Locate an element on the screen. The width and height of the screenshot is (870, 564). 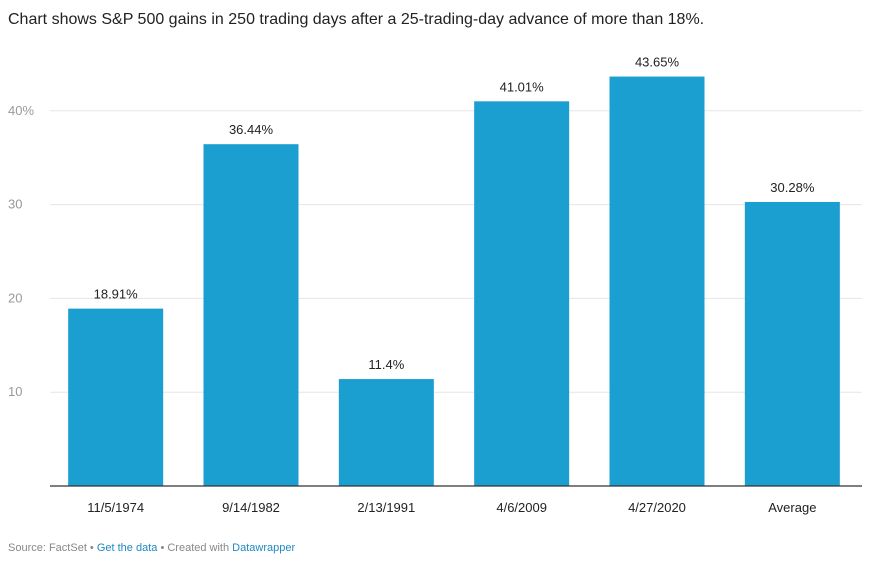
x-tick-label: Average is located at coordinates (792, 507).